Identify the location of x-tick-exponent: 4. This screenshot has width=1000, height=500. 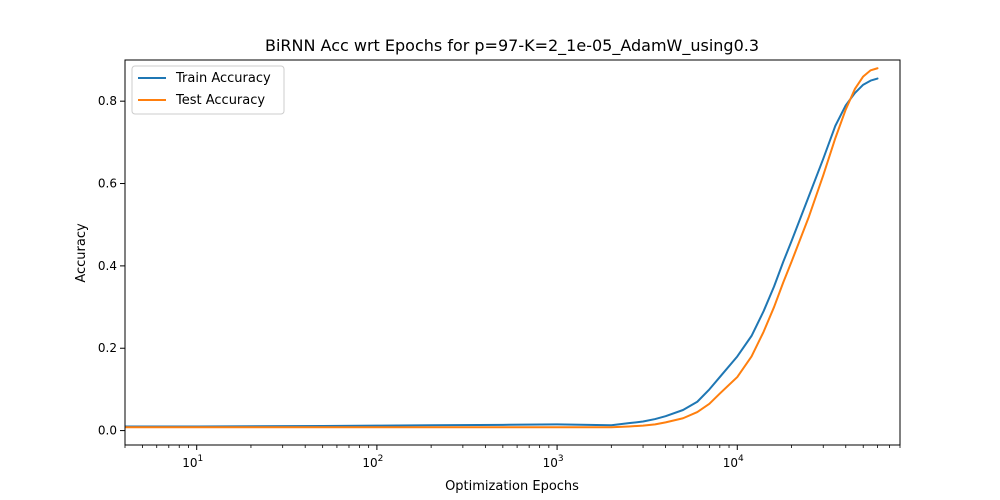
(741, 459).